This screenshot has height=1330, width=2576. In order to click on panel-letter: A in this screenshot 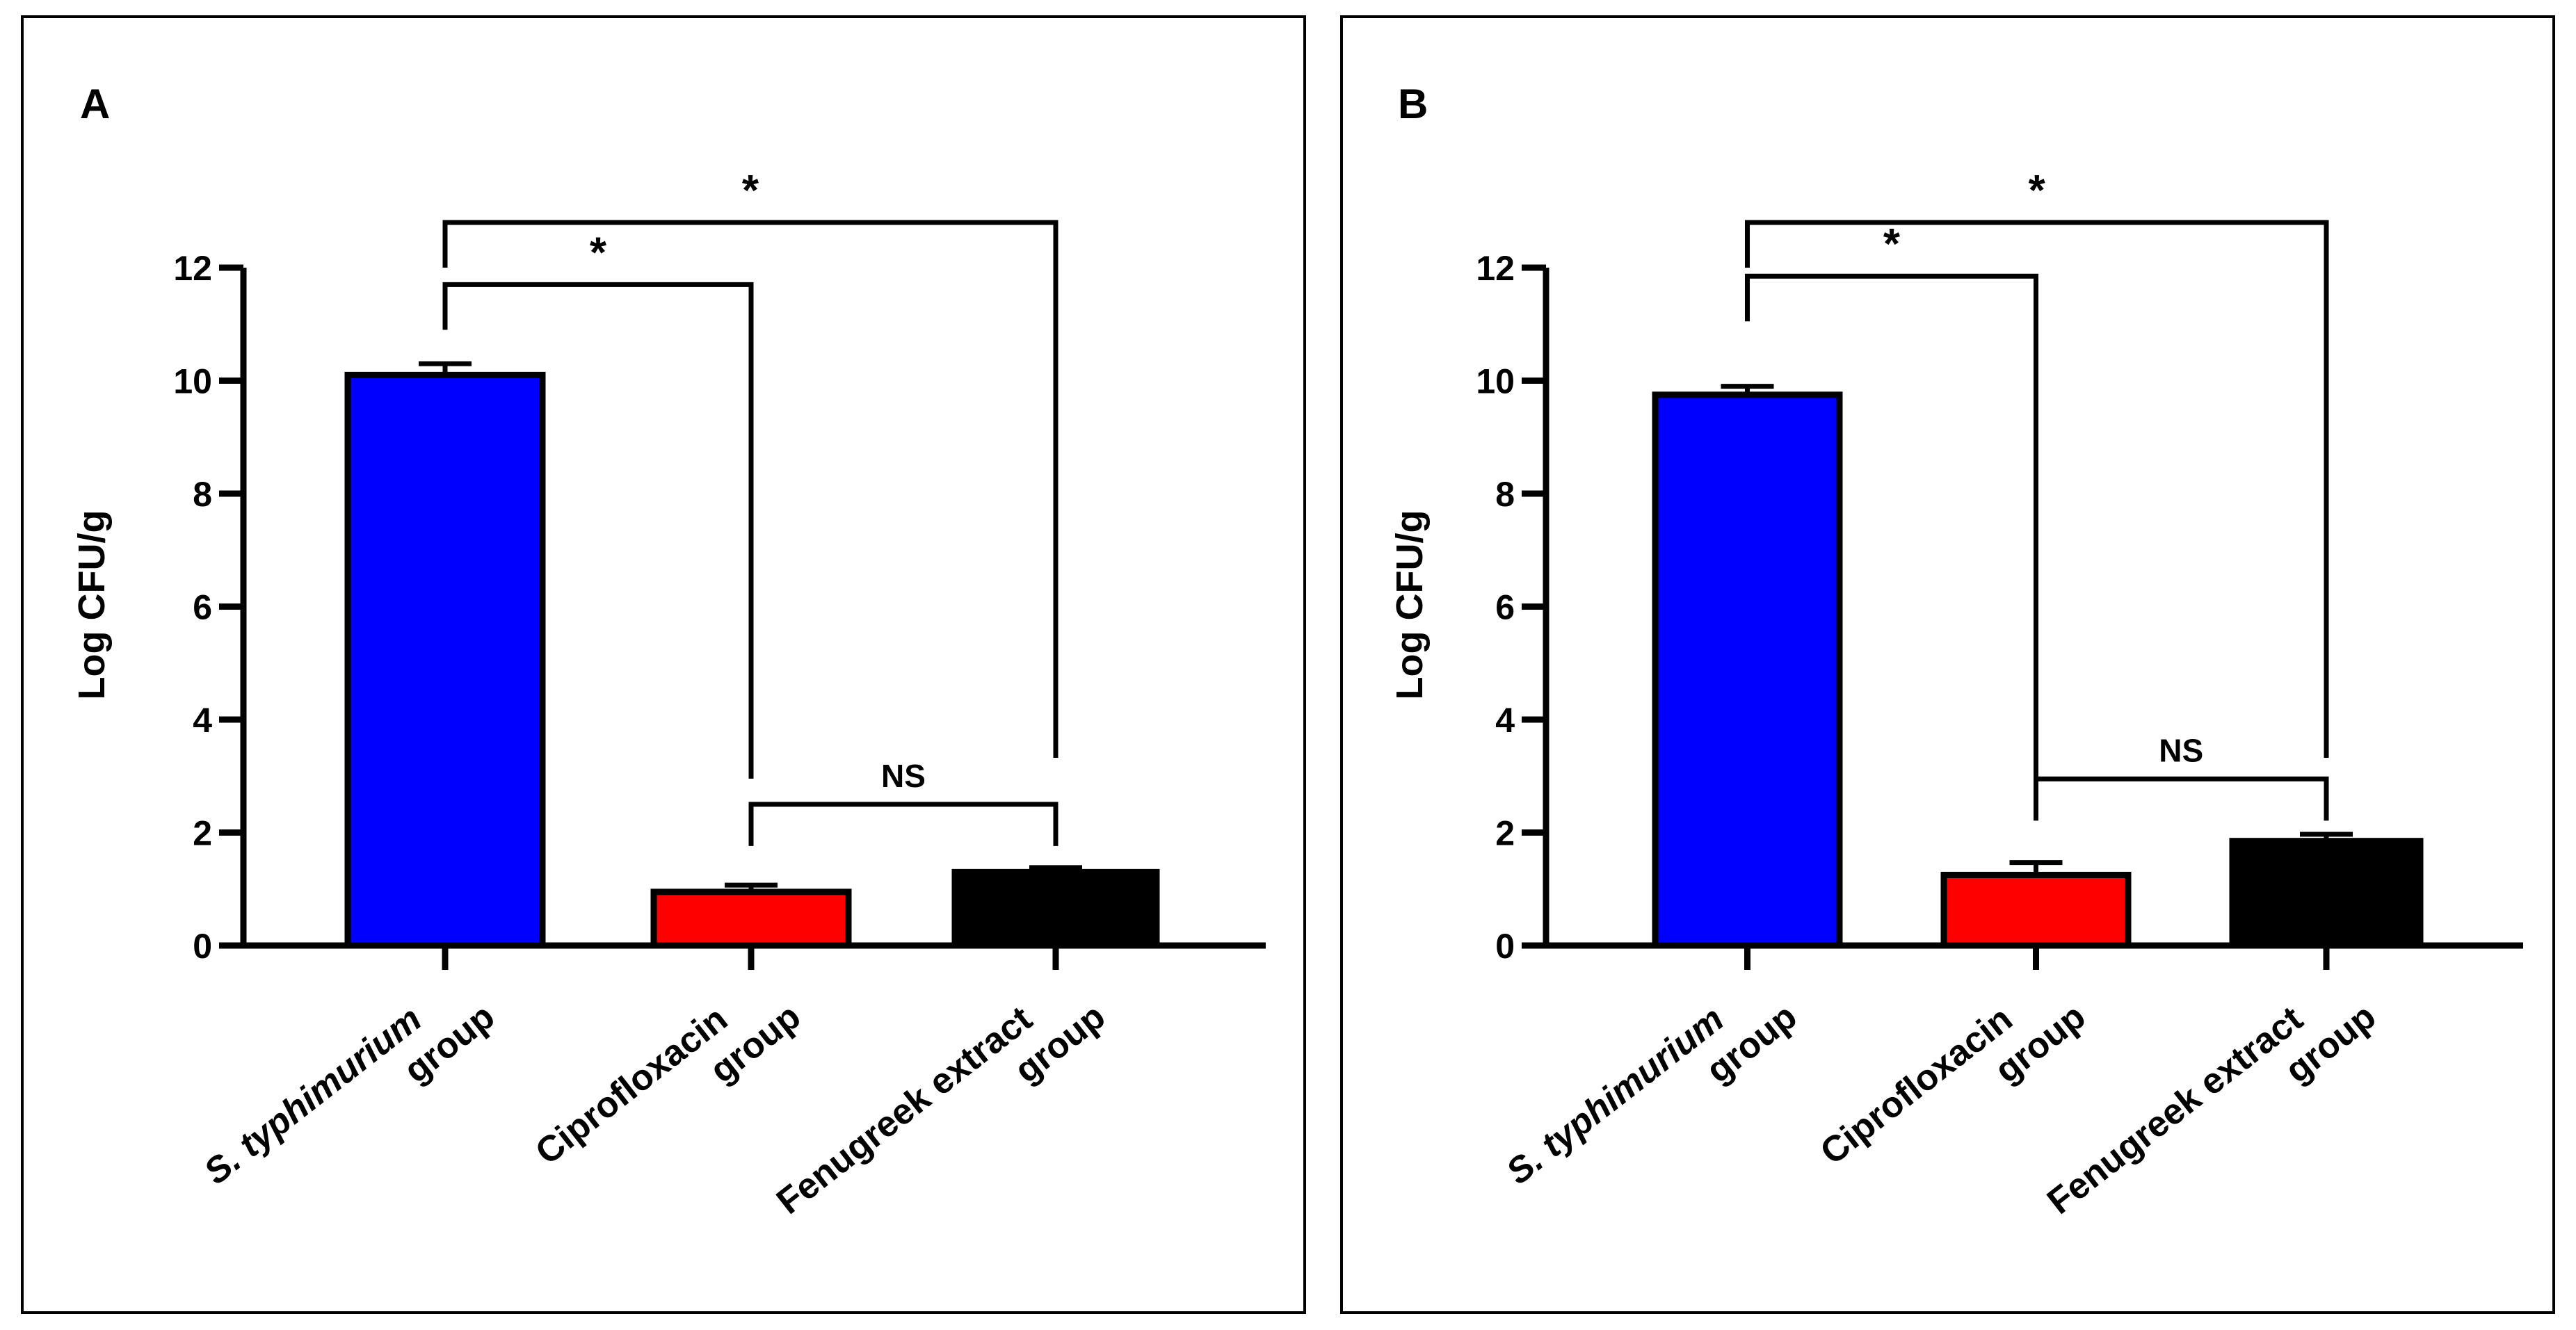, I will do `click(95, 104)`.